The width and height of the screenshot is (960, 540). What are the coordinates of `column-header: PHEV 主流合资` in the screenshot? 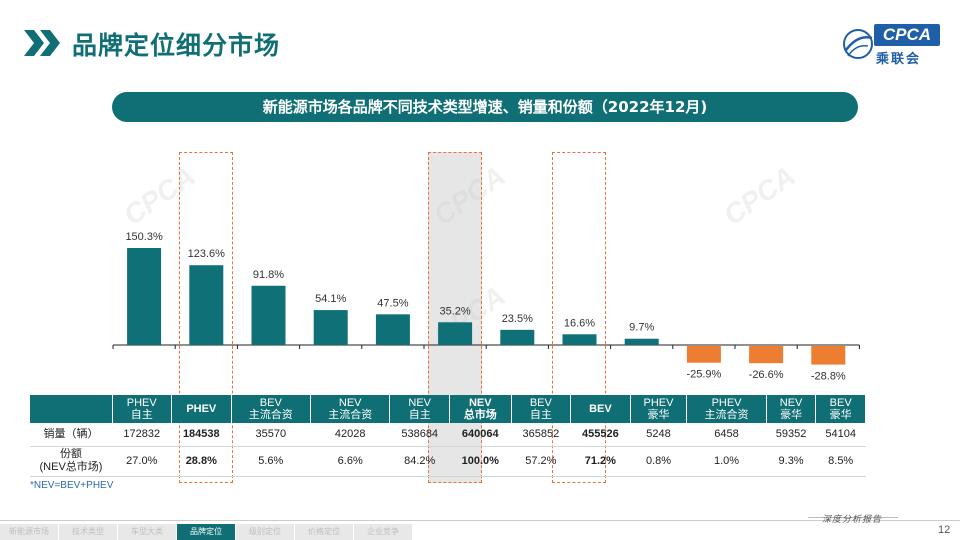 It's located at (726, 409).